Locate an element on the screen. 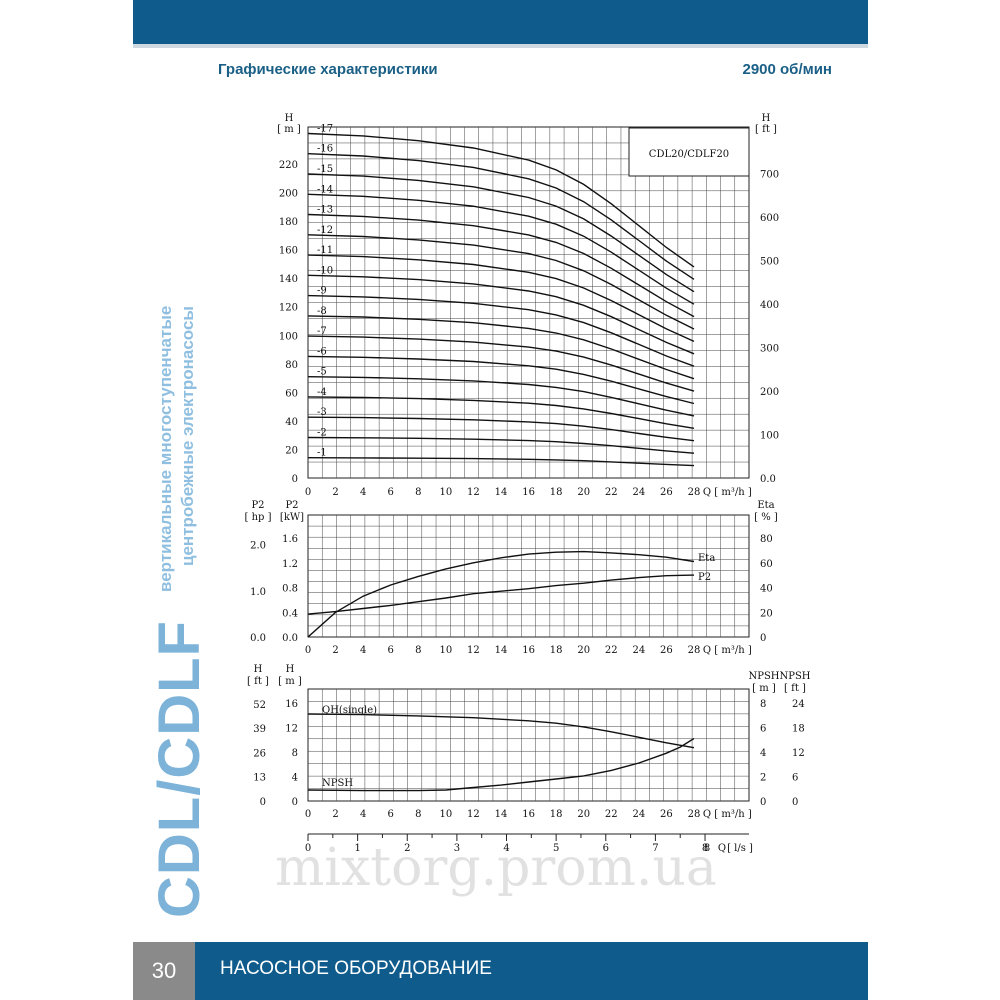 This screenshot has height=1000, width=1000. power-ylabel-eta: Eta is located at coordinates (765, 505).